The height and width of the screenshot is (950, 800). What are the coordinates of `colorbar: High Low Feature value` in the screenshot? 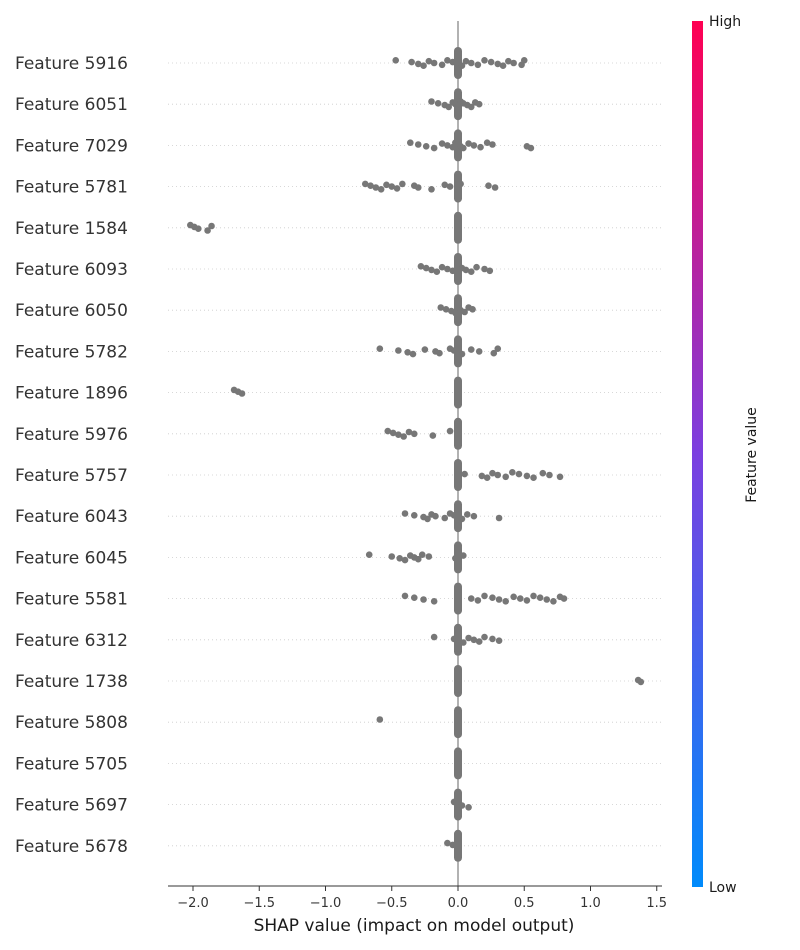 It's located at (726, 455).